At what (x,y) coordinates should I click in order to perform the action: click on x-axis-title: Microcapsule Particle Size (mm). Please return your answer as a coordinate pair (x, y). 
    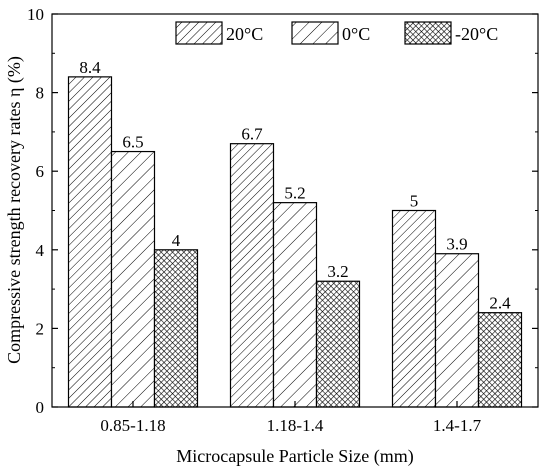
    Looking at the image, I should click on (294, 456).